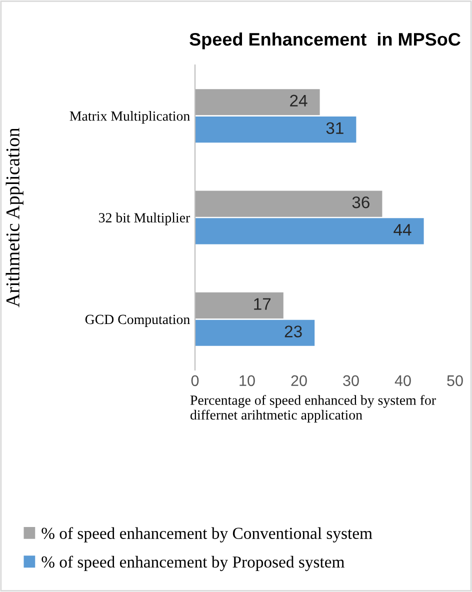 The image size is (472, 592). Describe the element at coordinates (351, 380) in the screenshot. I see `x-tick-label: 30` at that location.